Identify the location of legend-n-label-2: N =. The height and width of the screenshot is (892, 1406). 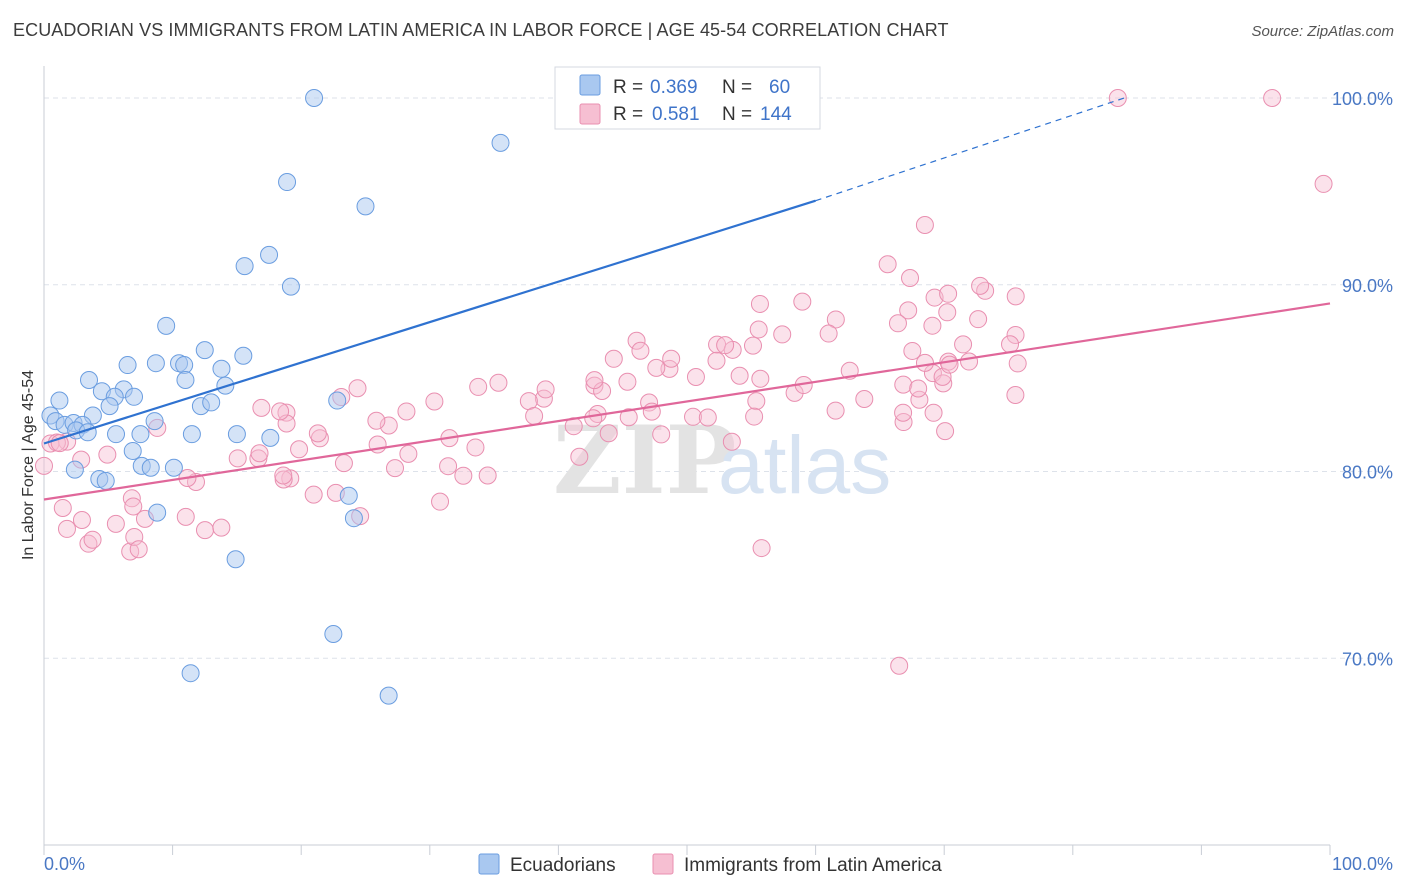
(737, 114).